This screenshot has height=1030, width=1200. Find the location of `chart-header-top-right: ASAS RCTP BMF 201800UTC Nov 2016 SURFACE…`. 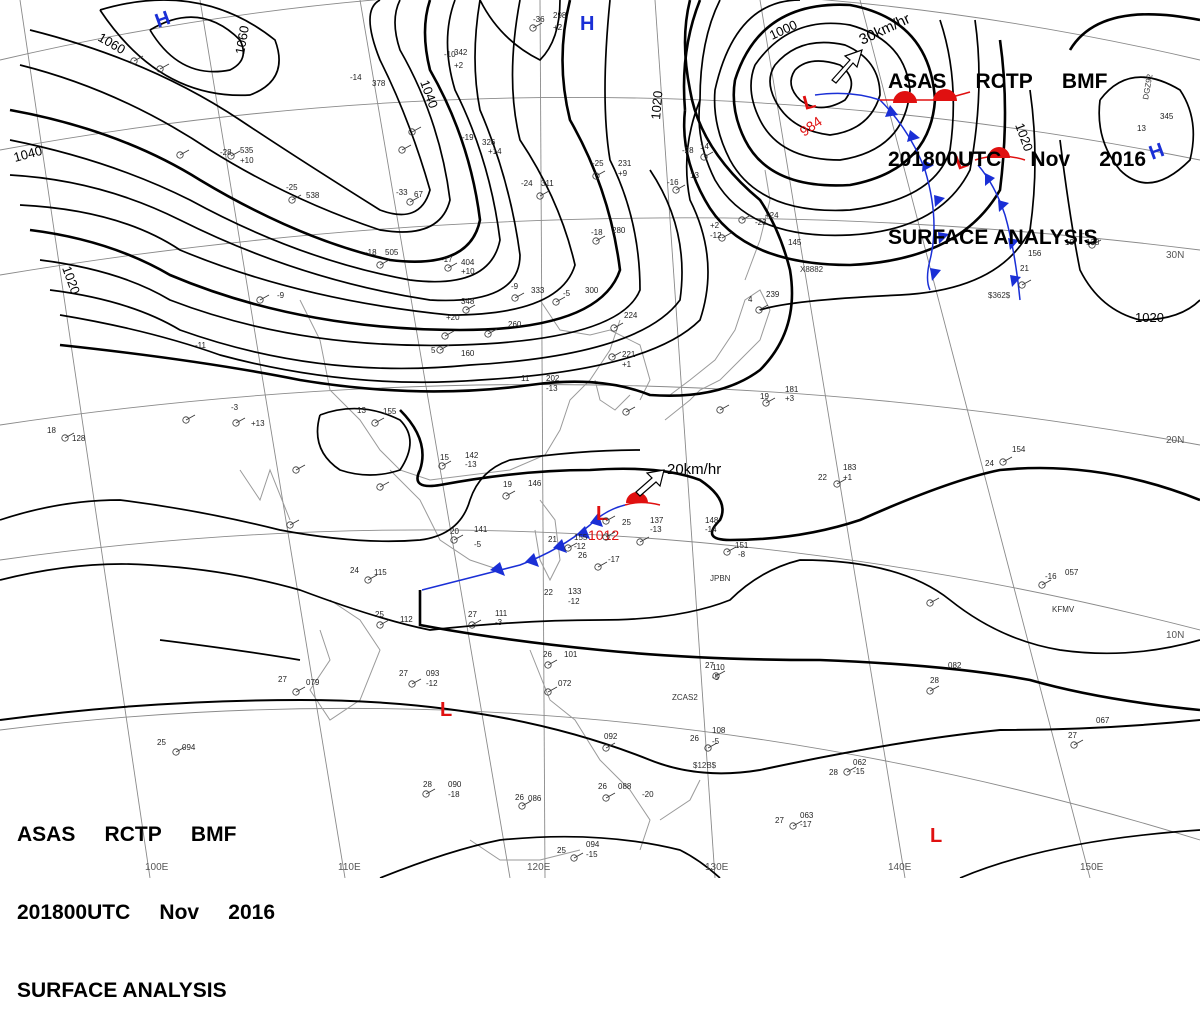

chart-header-top-right: ASAS RCTP BMF 201800UTC Nov 2016 SURFACE… is located at coordinates (1017, 147).